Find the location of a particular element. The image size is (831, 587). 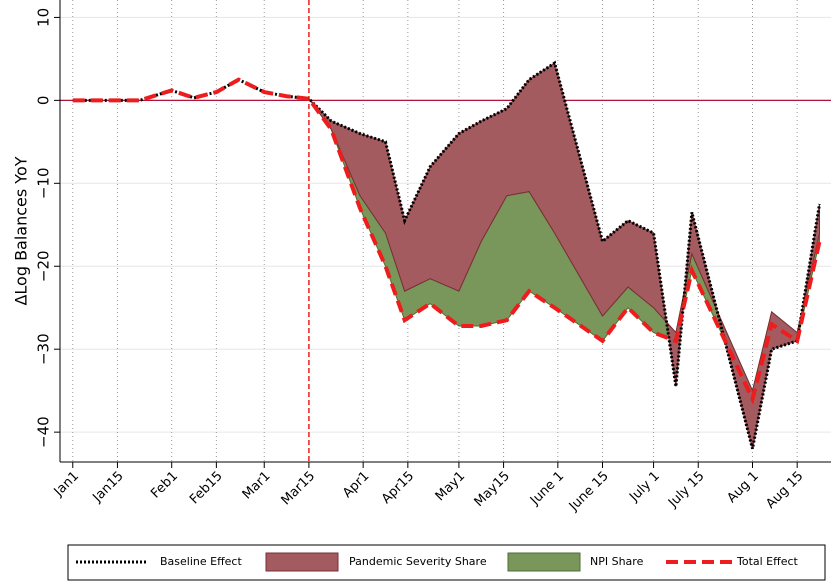

y-tick-label: 10 is located at coordinates (44, 17).